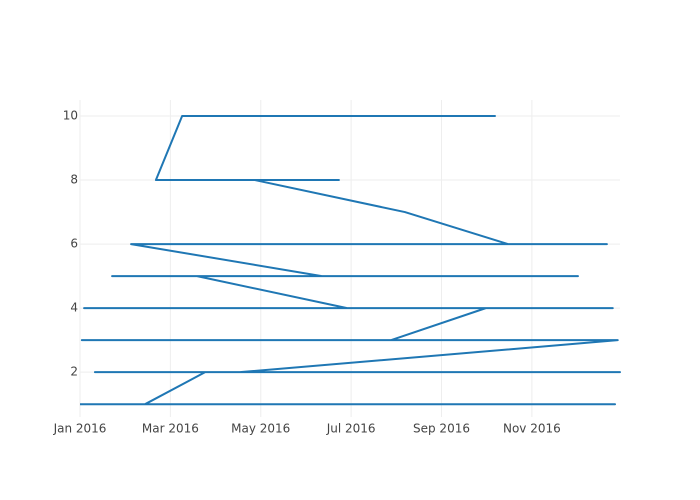 Image resolution: width=700 pixels, height=500 pixels. What do you see at coordinates (70, 116) in the screenshot?
I see `y-tick-label: 10` at bounding box center [70, 116].